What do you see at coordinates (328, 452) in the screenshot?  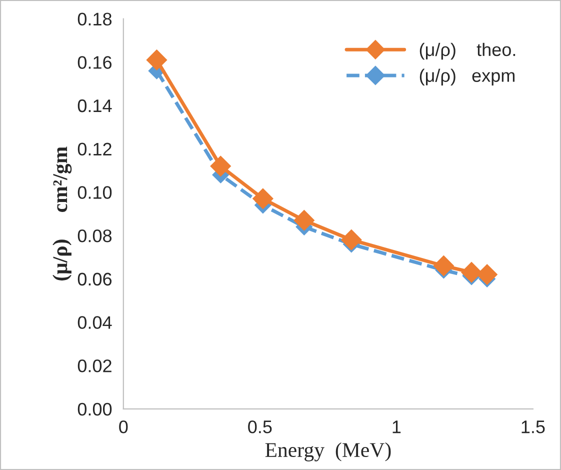 I see `x-axis-title: Energy (MeV)` at bounding box center [328, 452].